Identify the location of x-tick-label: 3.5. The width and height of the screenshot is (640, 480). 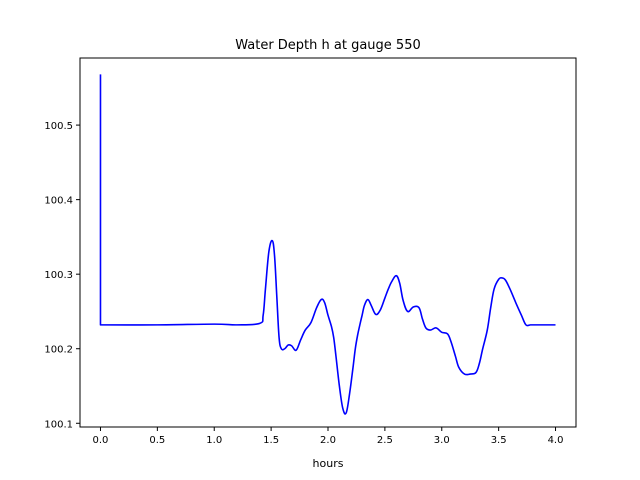
(499, 440).